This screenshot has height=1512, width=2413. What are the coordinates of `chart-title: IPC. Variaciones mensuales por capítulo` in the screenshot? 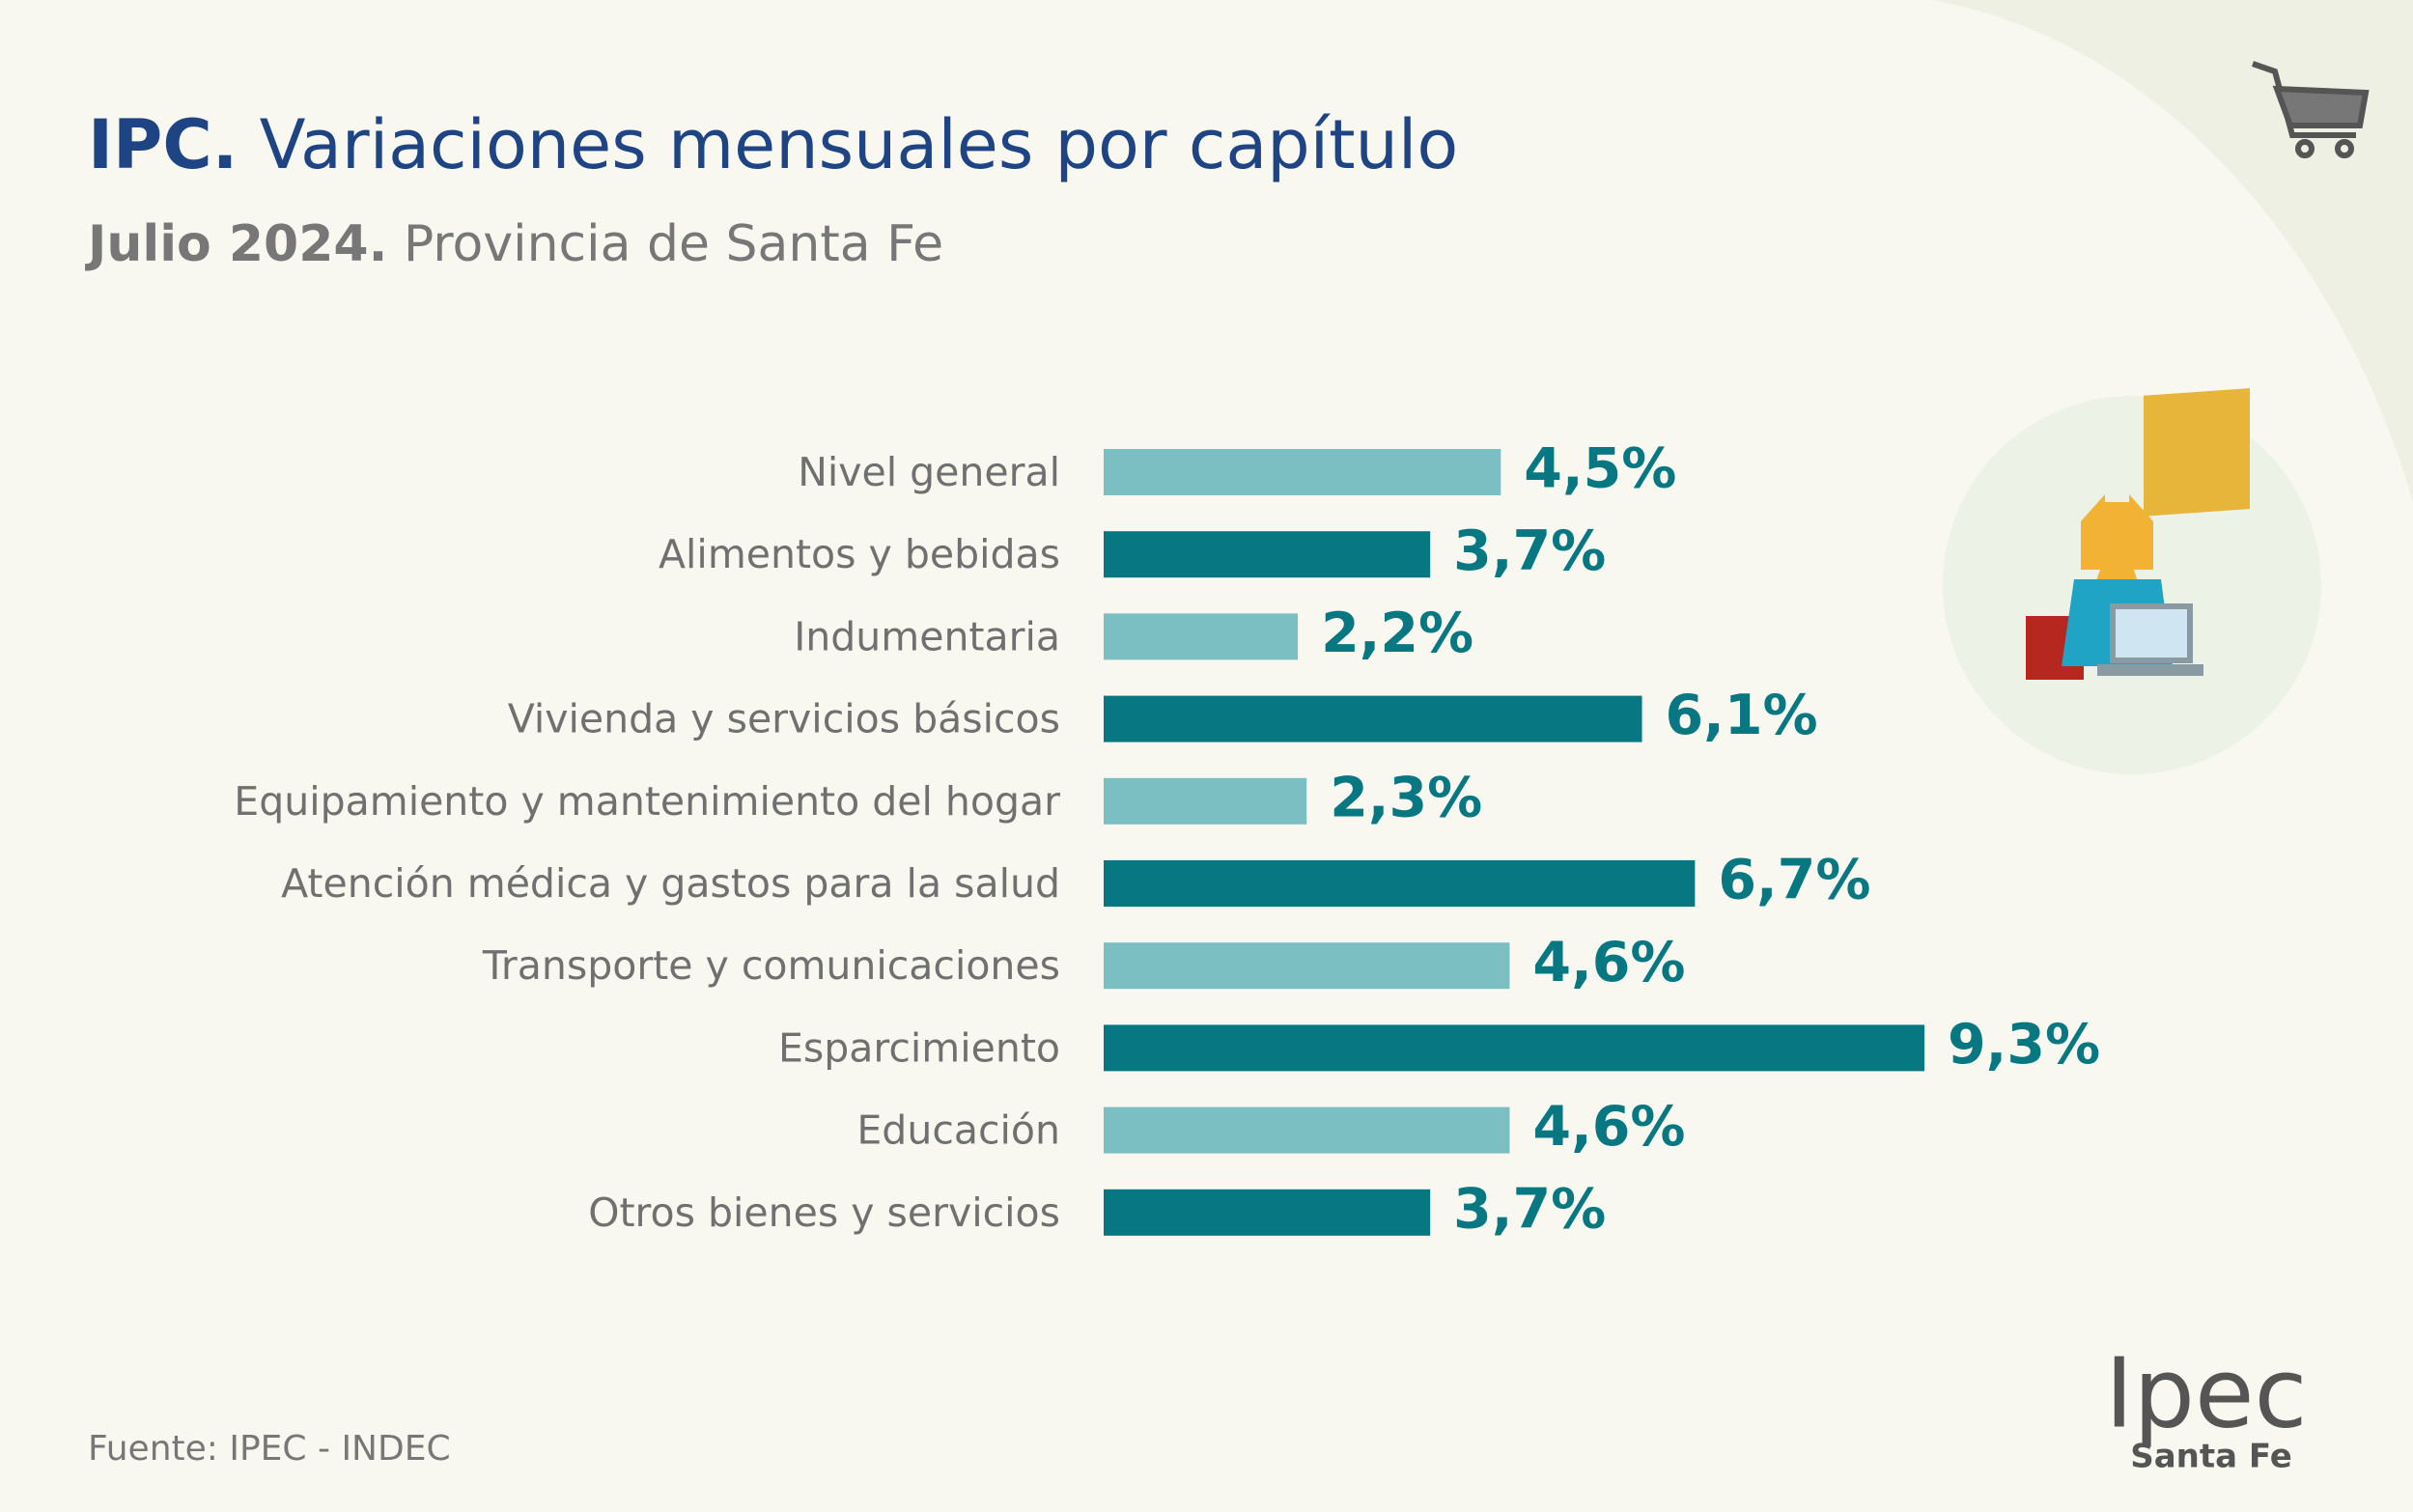 It's located at (773, 145).